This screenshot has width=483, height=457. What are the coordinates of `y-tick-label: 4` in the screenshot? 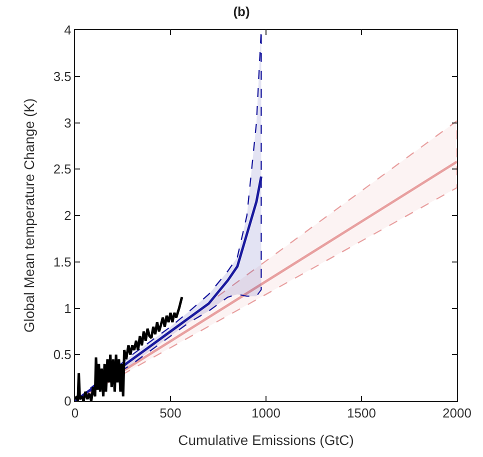 It's located at (68, 30).